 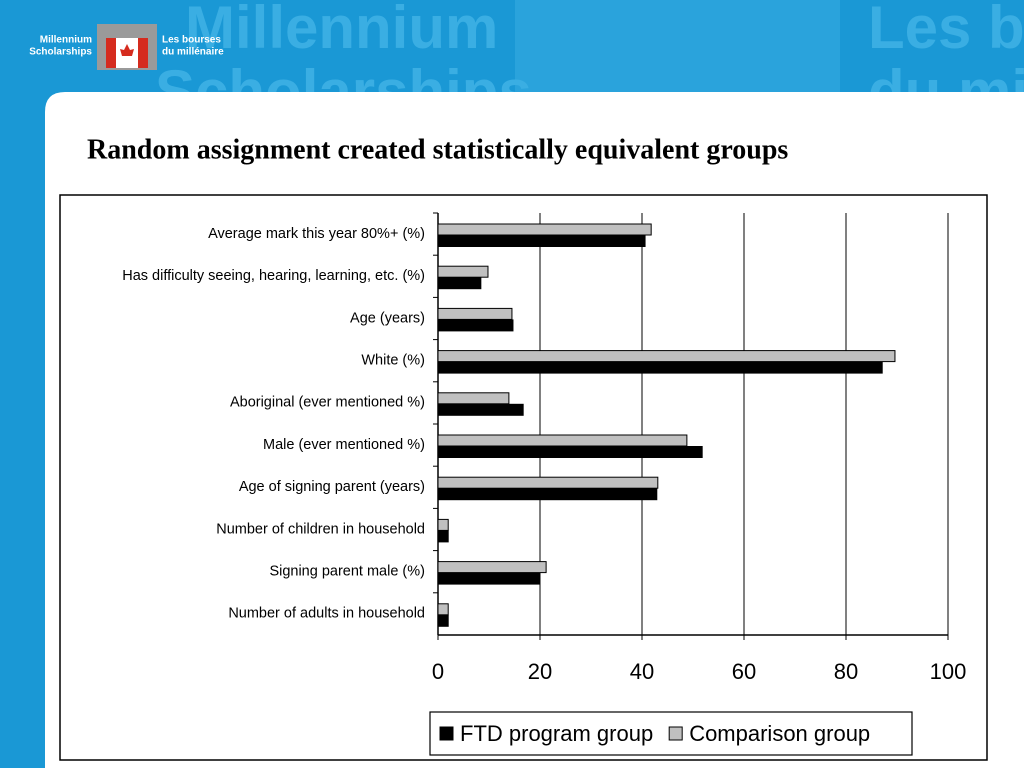 I want to click on logo-text: Les bourses, so click(x=191, y=40).